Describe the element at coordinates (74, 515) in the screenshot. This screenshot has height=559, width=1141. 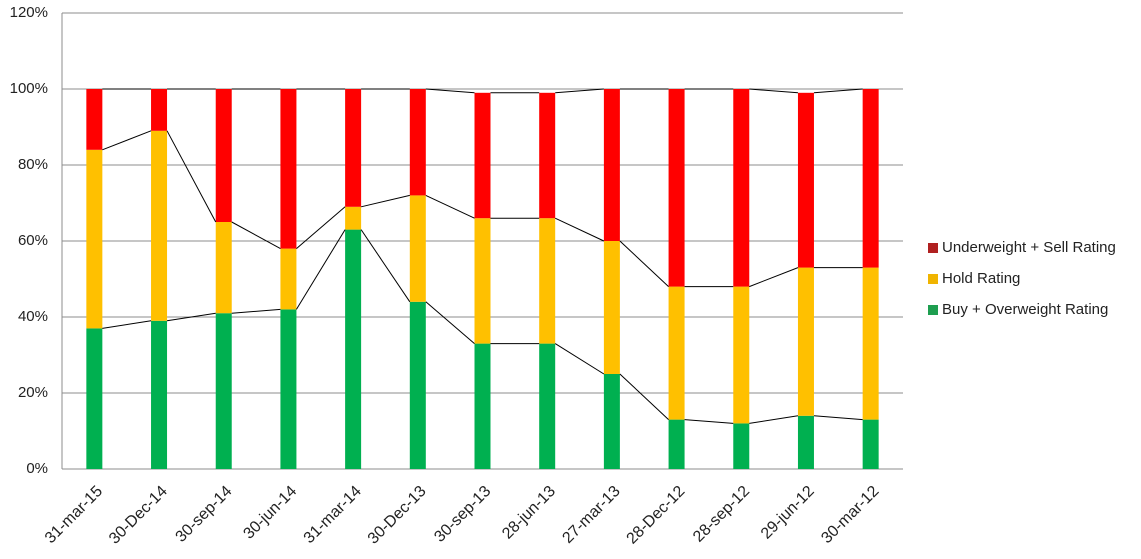
I see `x-tick-label: 31-mar-15` at that location.